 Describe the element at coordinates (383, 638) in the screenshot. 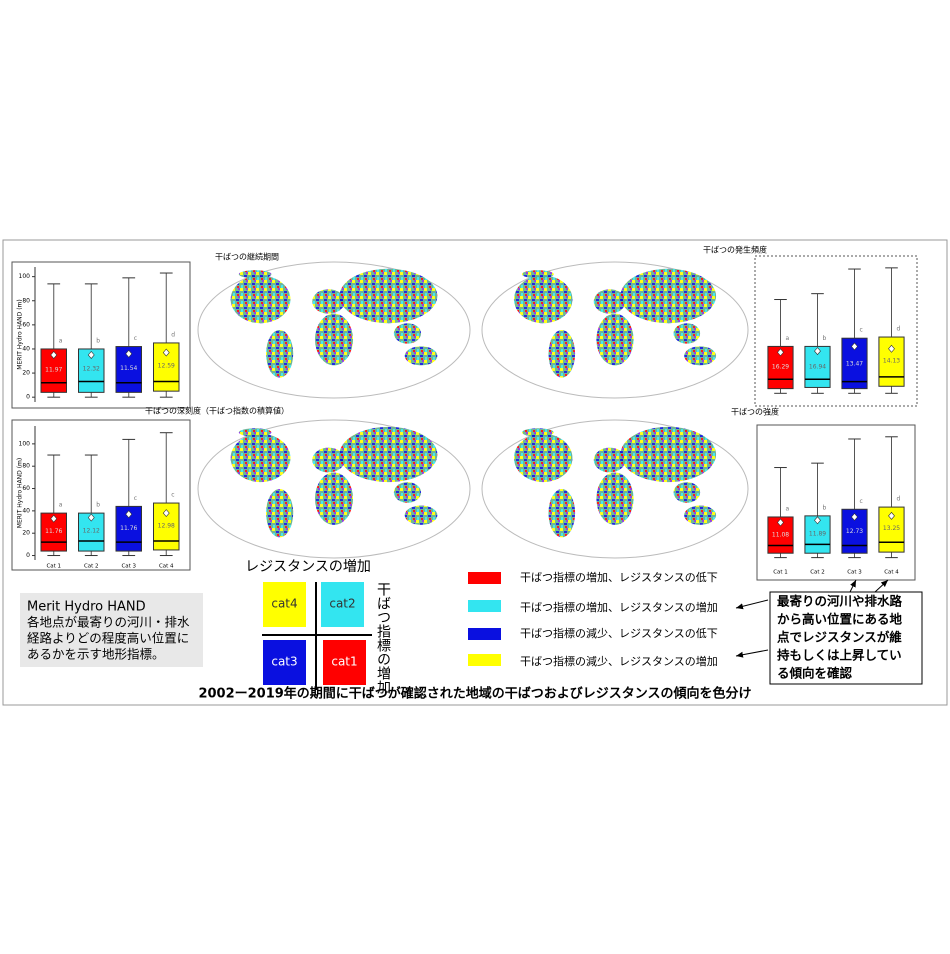

I see `quadrant-y-label: 干ばつ指標の増加` at that location.